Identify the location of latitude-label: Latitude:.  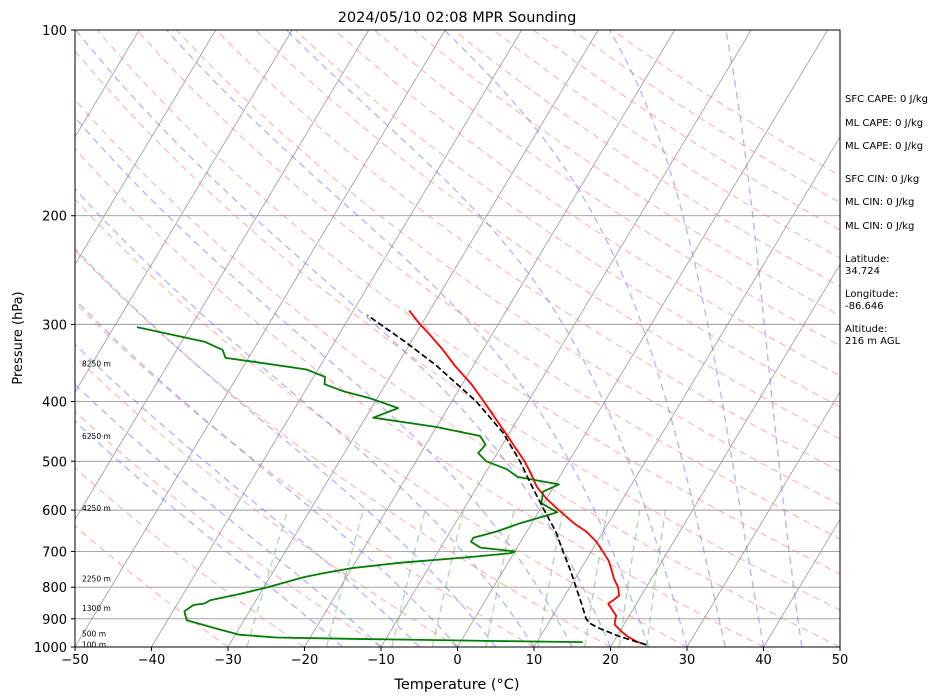
(867, 259).